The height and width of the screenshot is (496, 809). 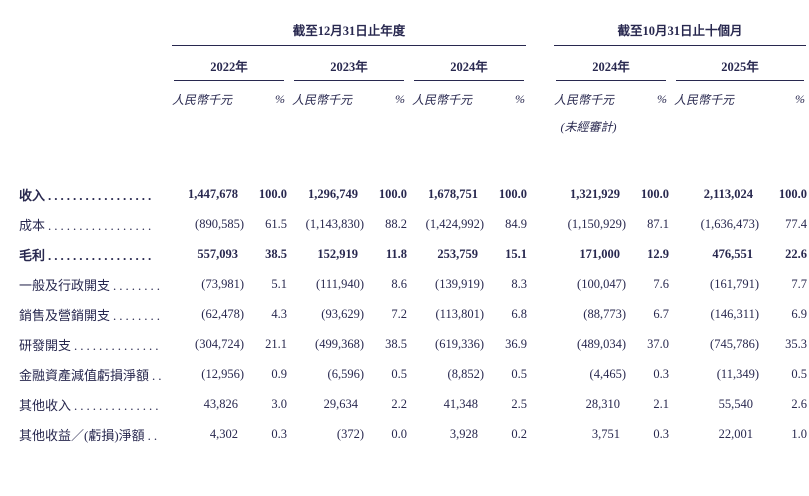 I want to click on year-header-2025: 2025年, so click(x=740, y=63).